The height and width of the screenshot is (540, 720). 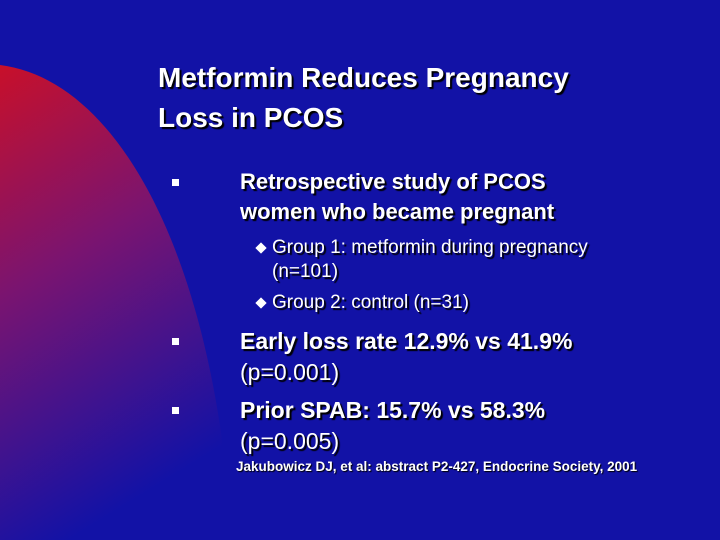 I want to click on bullet-detail: (p=0.005), so click(x=290, y=441).